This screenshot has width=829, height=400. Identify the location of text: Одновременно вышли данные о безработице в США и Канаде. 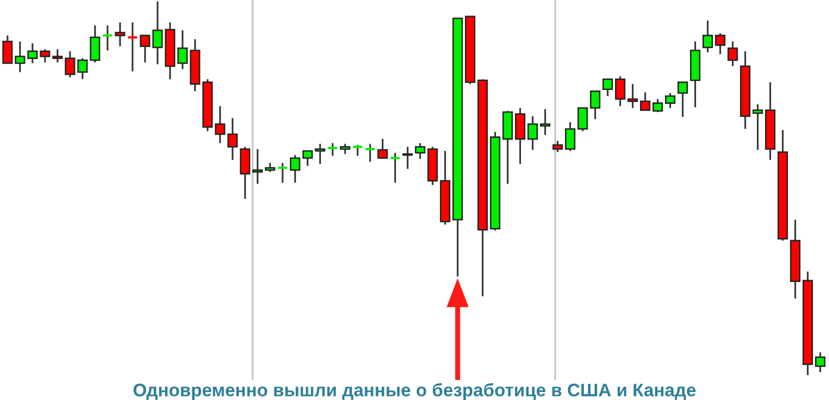
(415, 391).